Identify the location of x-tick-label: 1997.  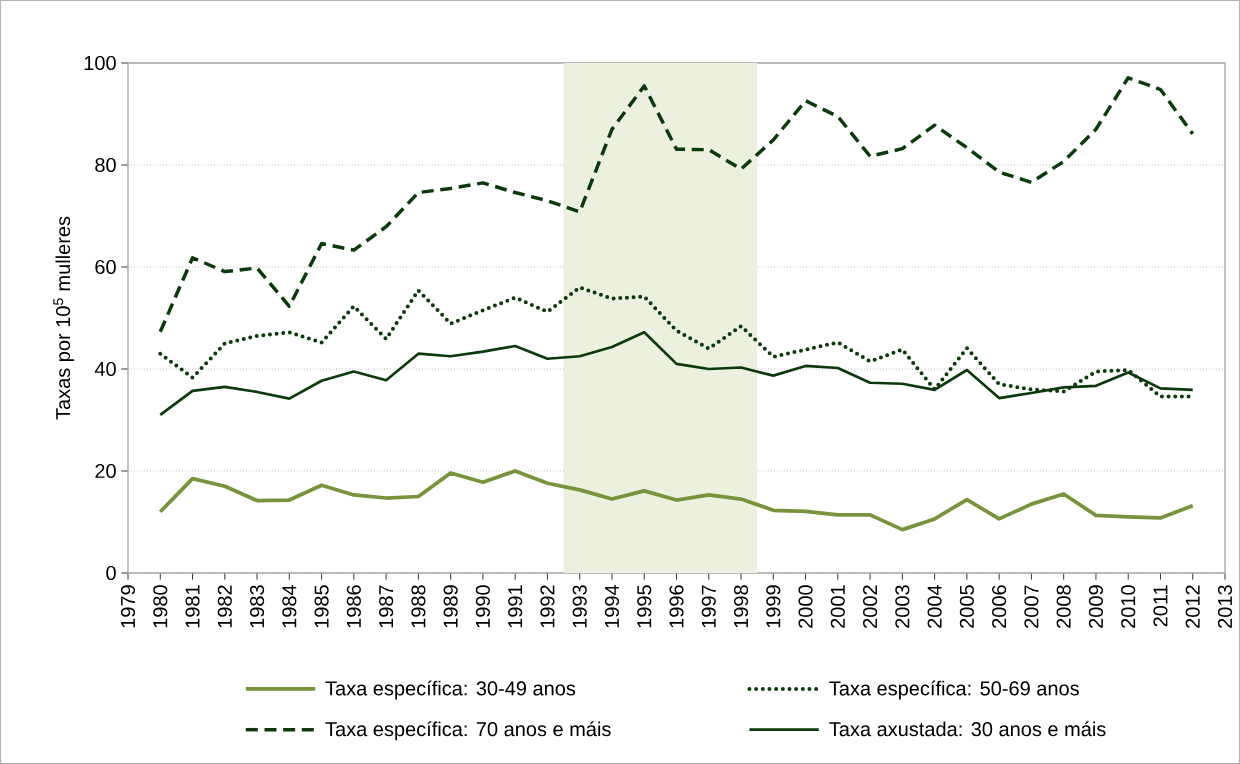
(708, 606).